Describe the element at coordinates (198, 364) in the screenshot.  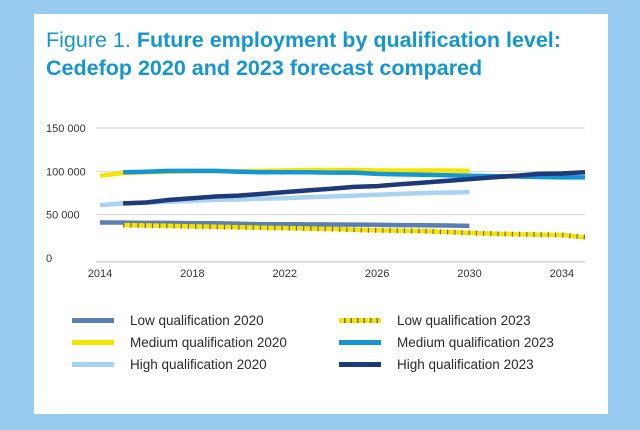
I see `legend-label: High qualification 2020` at that location.